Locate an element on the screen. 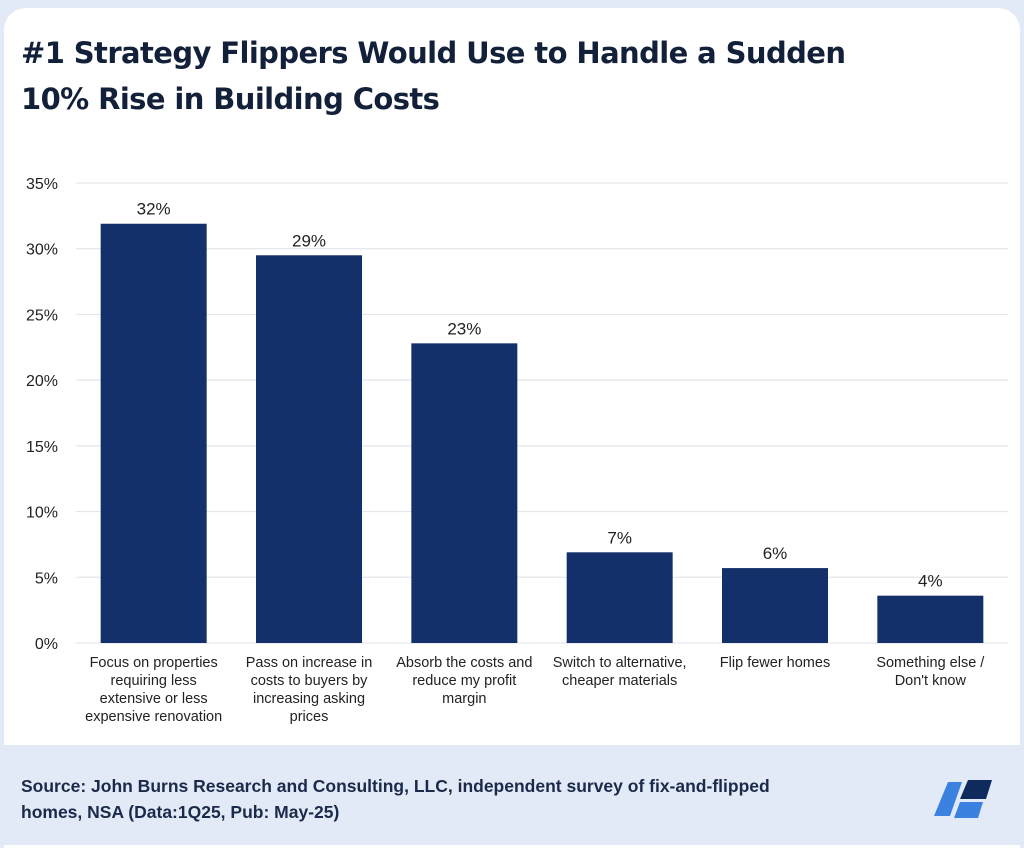 The height and width of the screenshot is (848, 1024). y-tick-label: 35% is located at coordinates (42, 184).